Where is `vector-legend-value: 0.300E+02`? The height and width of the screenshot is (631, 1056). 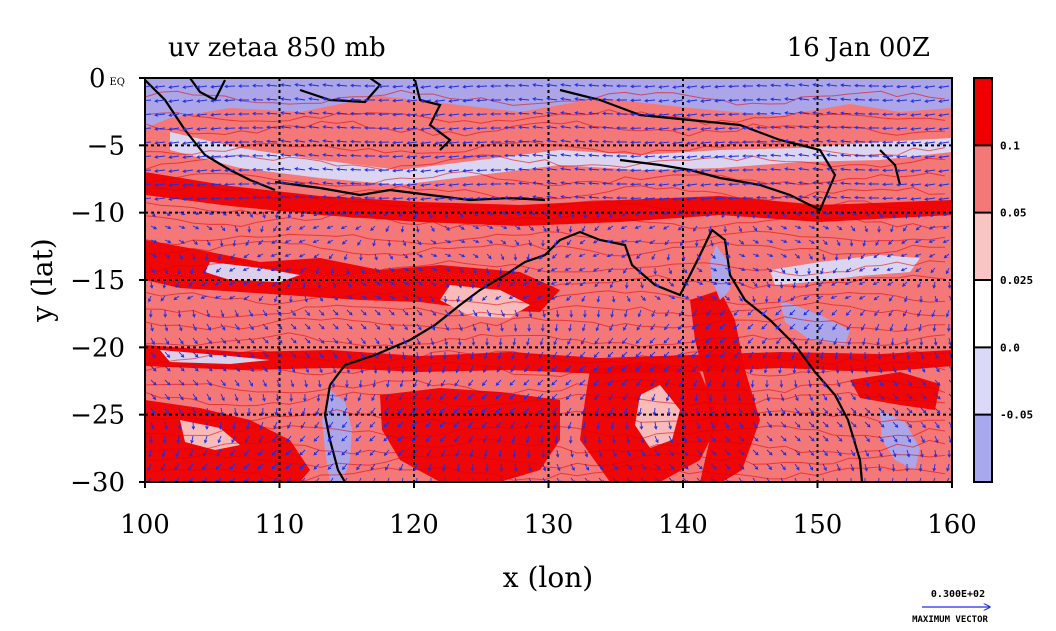
vector-legend-value: 0.300E+02 is located at coordinates (958, 594).